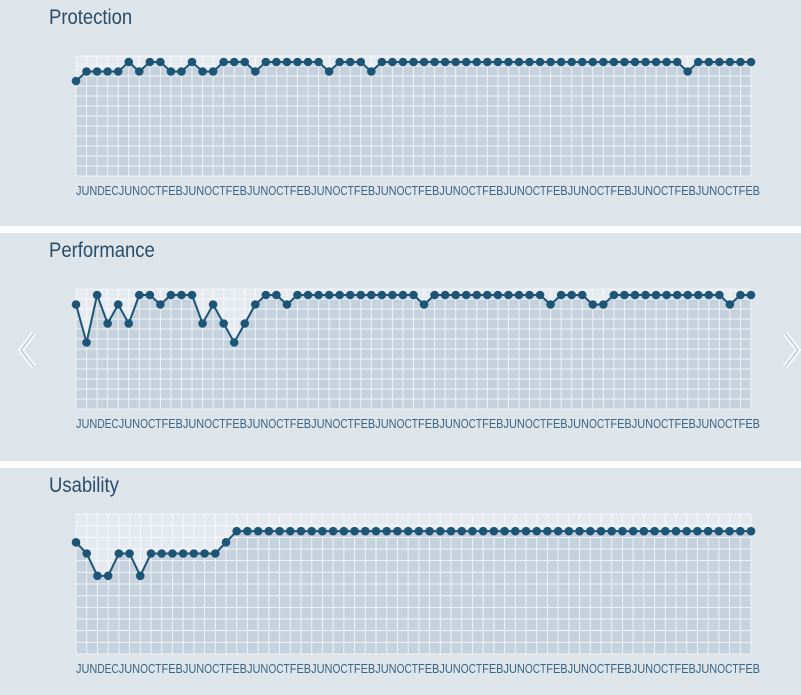  I want to click on upper-band, so click(413, 316).